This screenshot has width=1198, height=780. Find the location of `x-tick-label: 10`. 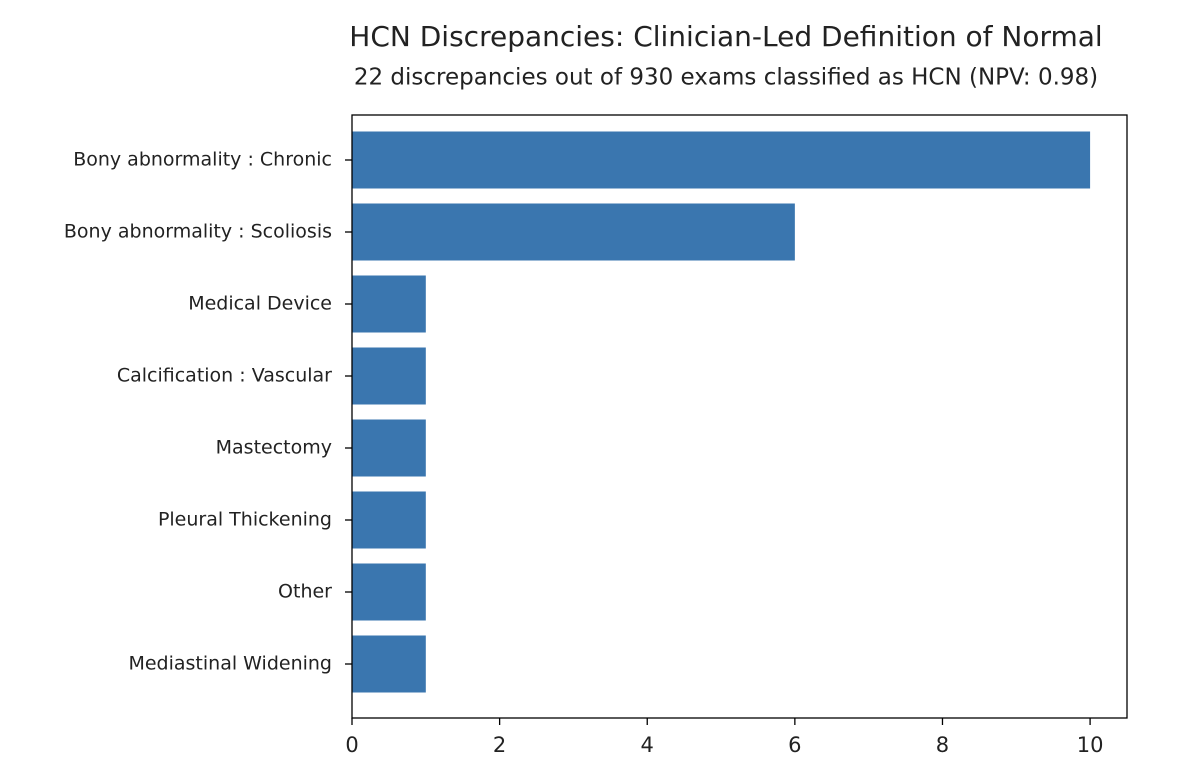

x-tick-label: 10 is located at coordinates (1090, 745).